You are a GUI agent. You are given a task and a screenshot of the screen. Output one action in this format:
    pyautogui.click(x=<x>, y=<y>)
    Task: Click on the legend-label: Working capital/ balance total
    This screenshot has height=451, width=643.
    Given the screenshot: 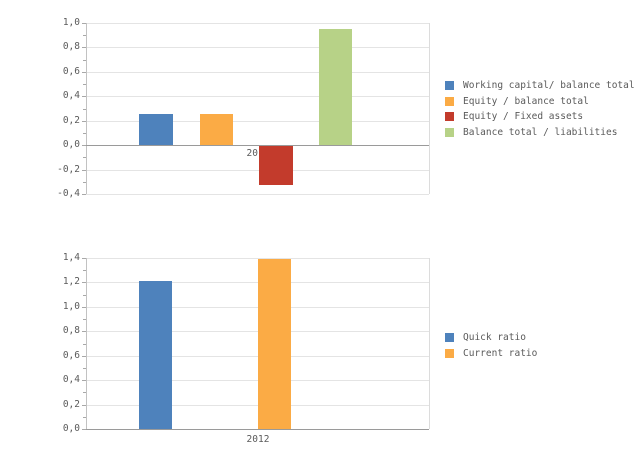 What is the action you would take?
    pyautogui.click(x=549, y=85)
    